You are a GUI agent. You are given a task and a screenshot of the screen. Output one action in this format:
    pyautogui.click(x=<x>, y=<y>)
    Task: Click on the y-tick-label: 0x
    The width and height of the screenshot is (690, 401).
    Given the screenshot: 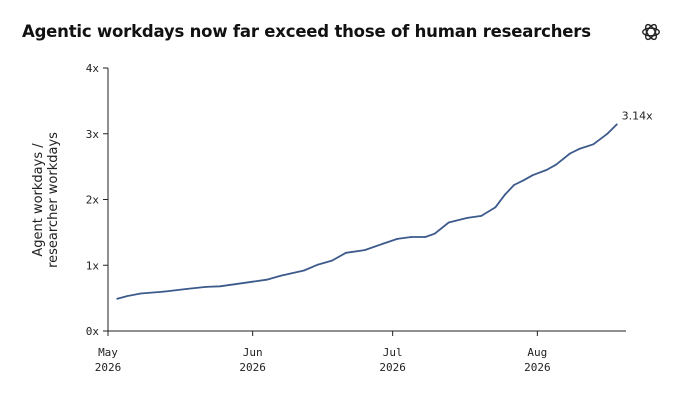 What is the action you would take?
    pyautogui.click(x=93, y=331)
    